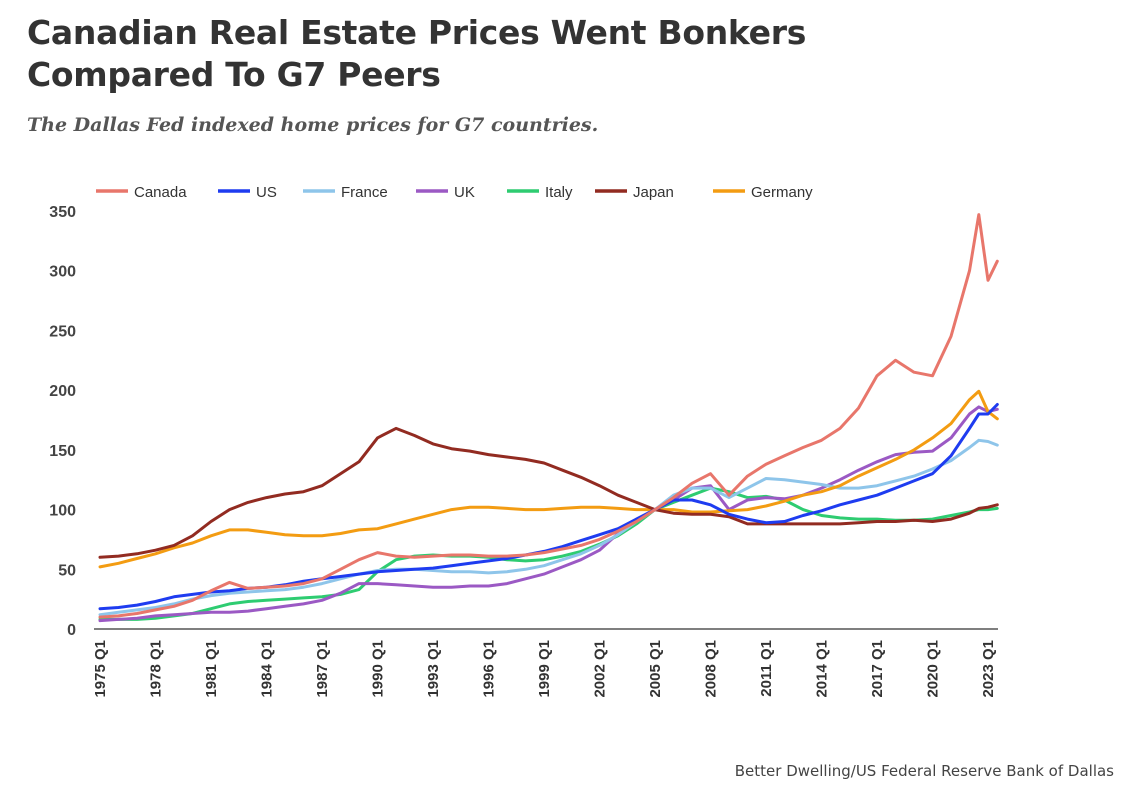 Image resolution: width=1133 pixels, height=792 pixels. What do you see at coordinates (445, 192) in the screenshot?
I see `legend-item-uk: UK` at bounding box center [445, 192].